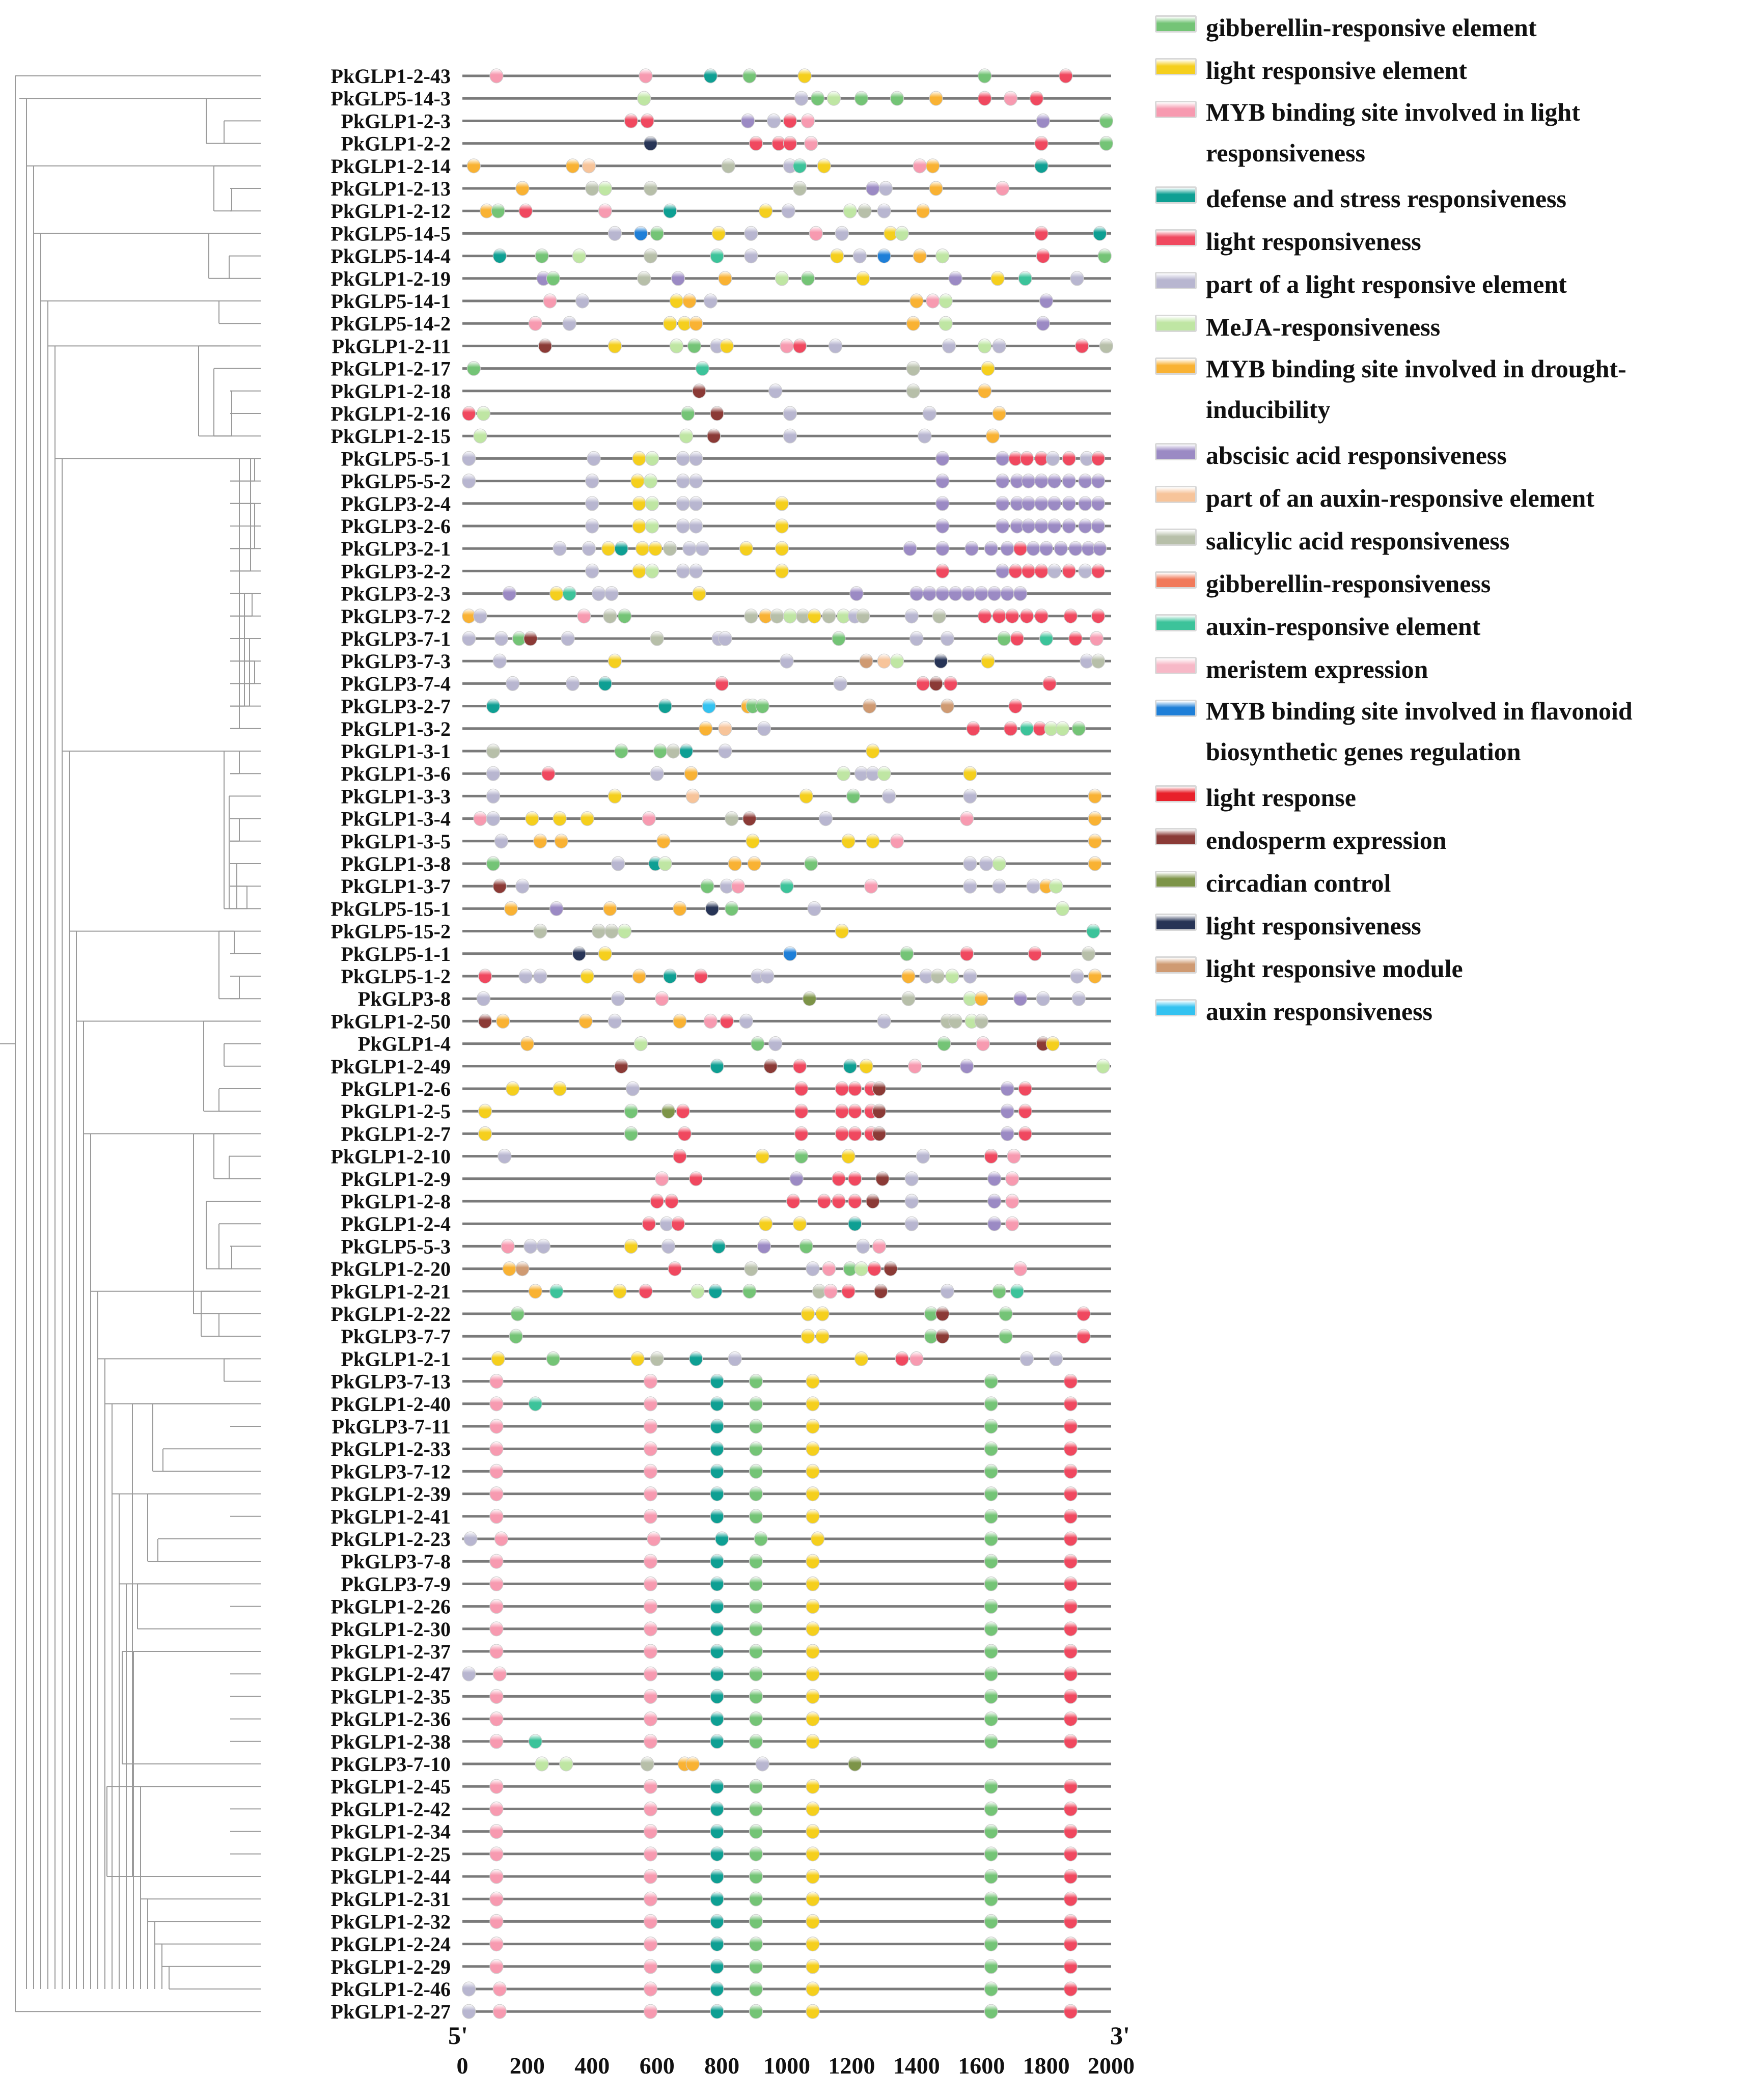 This screenshot has height=2100, width=1737. Describe the element at coordinates (726, 571) in the screenshot. I see `gene-row: PkGLP3-2-2` at that location.